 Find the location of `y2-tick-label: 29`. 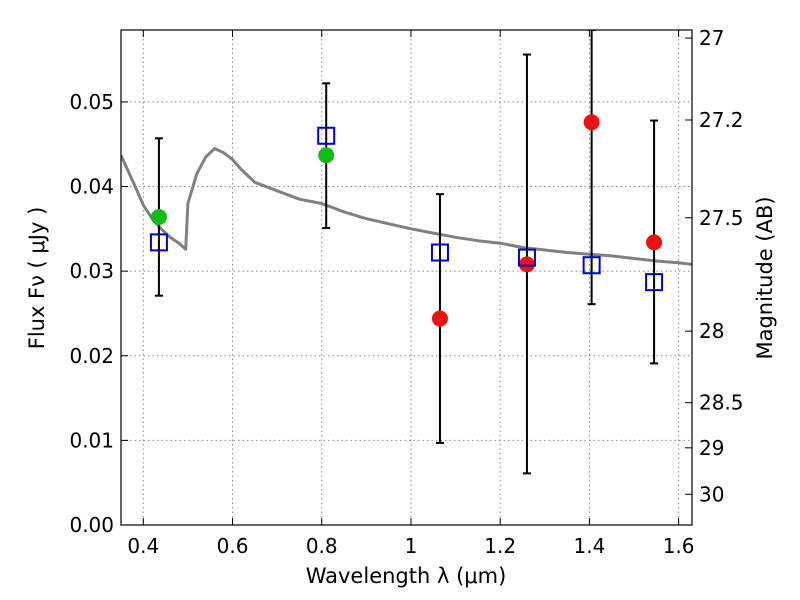

y2-tick-label: 29 is located at coordinates (711, 448).